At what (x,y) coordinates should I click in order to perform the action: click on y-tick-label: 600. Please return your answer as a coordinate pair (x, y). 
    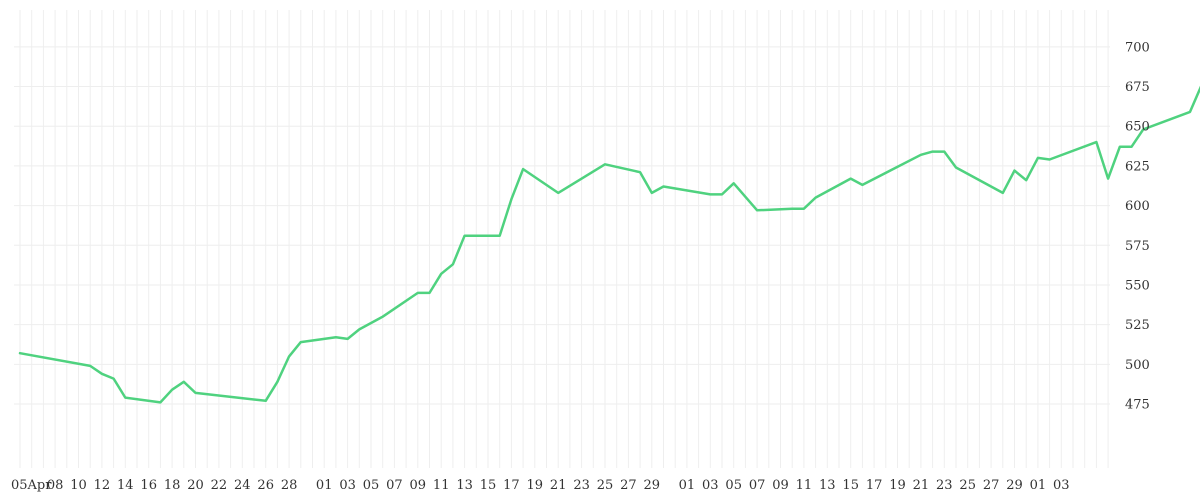
    Looking at the image, I should click on (1137, 206).